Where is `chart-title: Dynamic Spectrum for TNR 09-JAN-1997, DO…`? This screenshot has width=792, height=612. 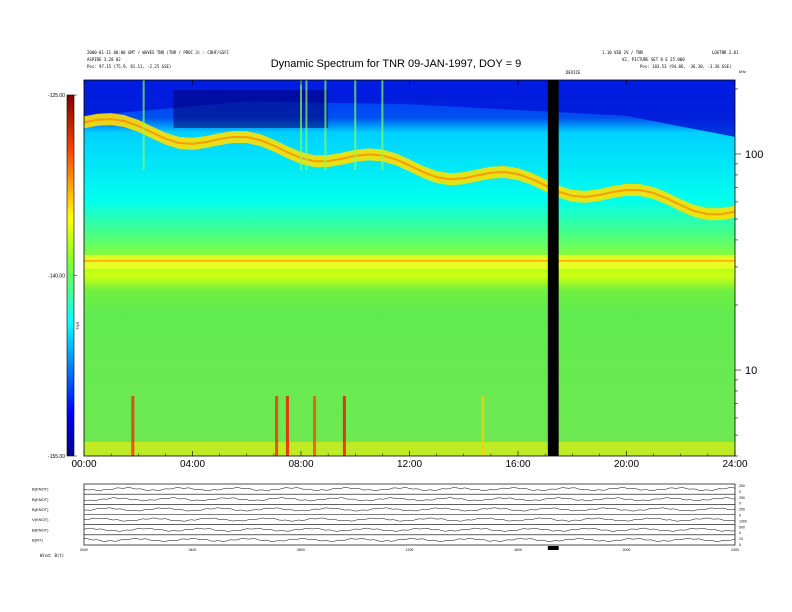 chart-title: Dynamic Spectrum for TNR 09-JAN-1997, DO… is located at coordinates (396, 64).